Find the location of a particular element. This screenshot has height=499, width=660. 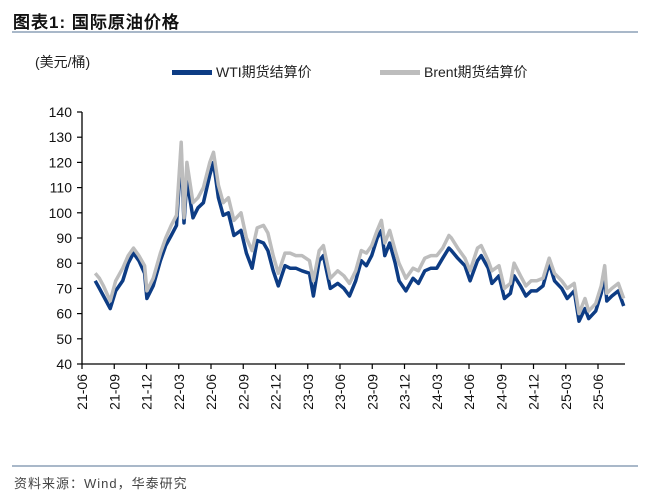

legend-swatch-brent is located at coordinates (400, 72).